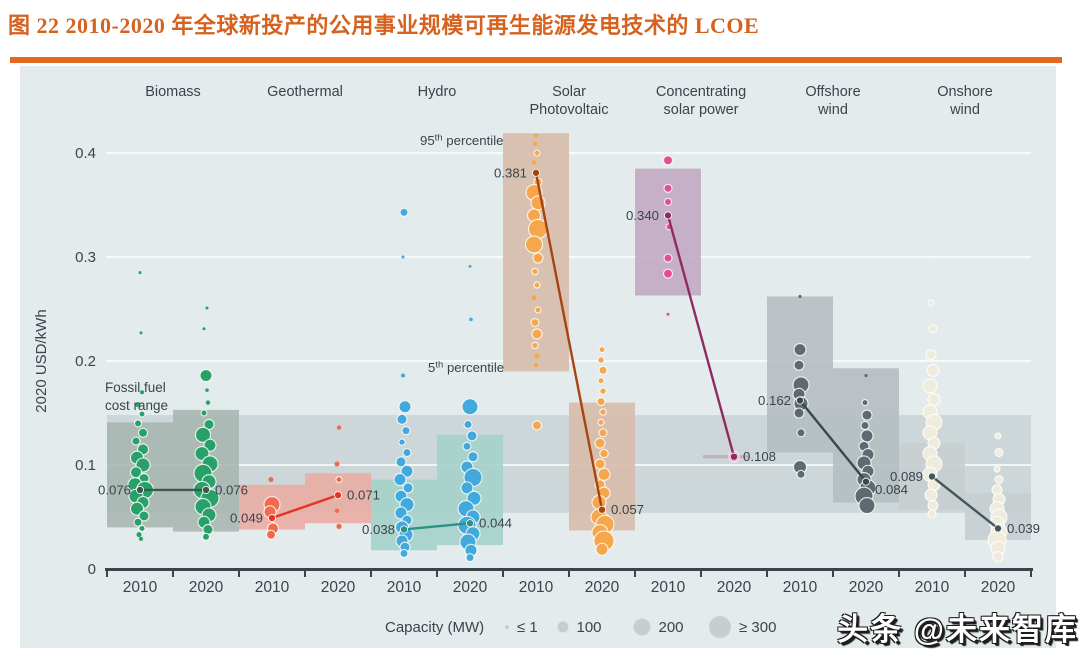 The width and height of the screenshot is (1080, 660). What do you see at coordinates (627, 509) in the screenshot?
I see `avg-value-label-solar-pv-2020: 0.057` at bounding box center [627, 509].